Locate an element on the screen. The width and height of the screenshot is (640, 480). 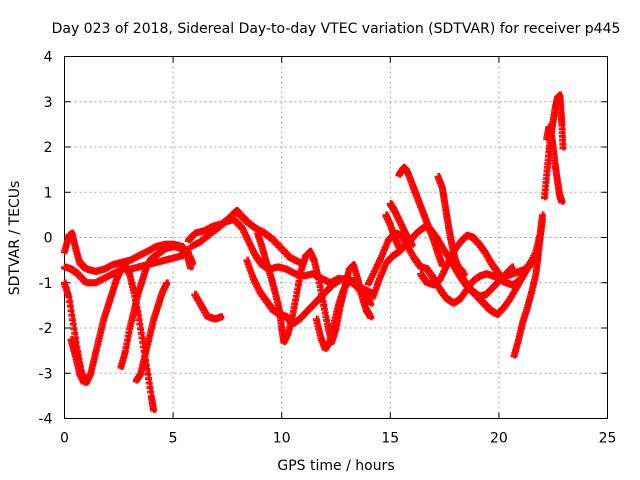
y-tick-label: 2 is located at coordinates (48, 148).